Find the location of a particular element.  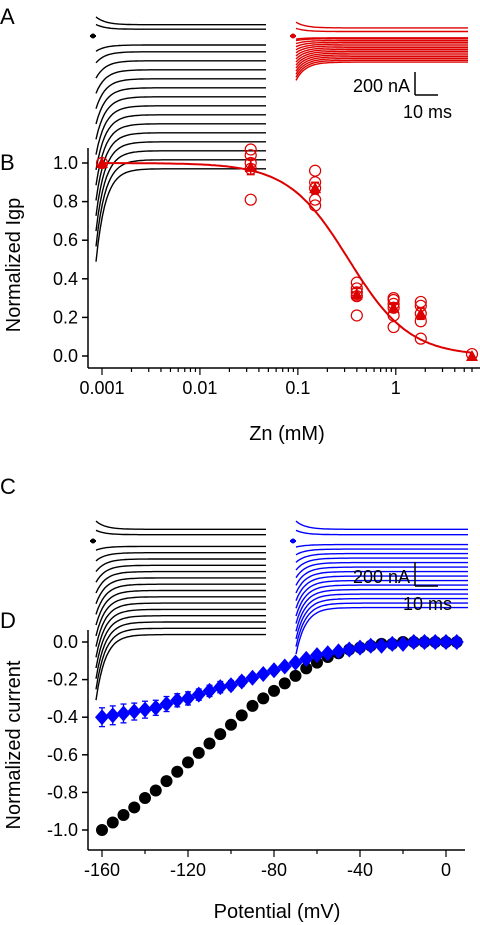

panel-a-zinc-traces is located at coordinates (379, 51).